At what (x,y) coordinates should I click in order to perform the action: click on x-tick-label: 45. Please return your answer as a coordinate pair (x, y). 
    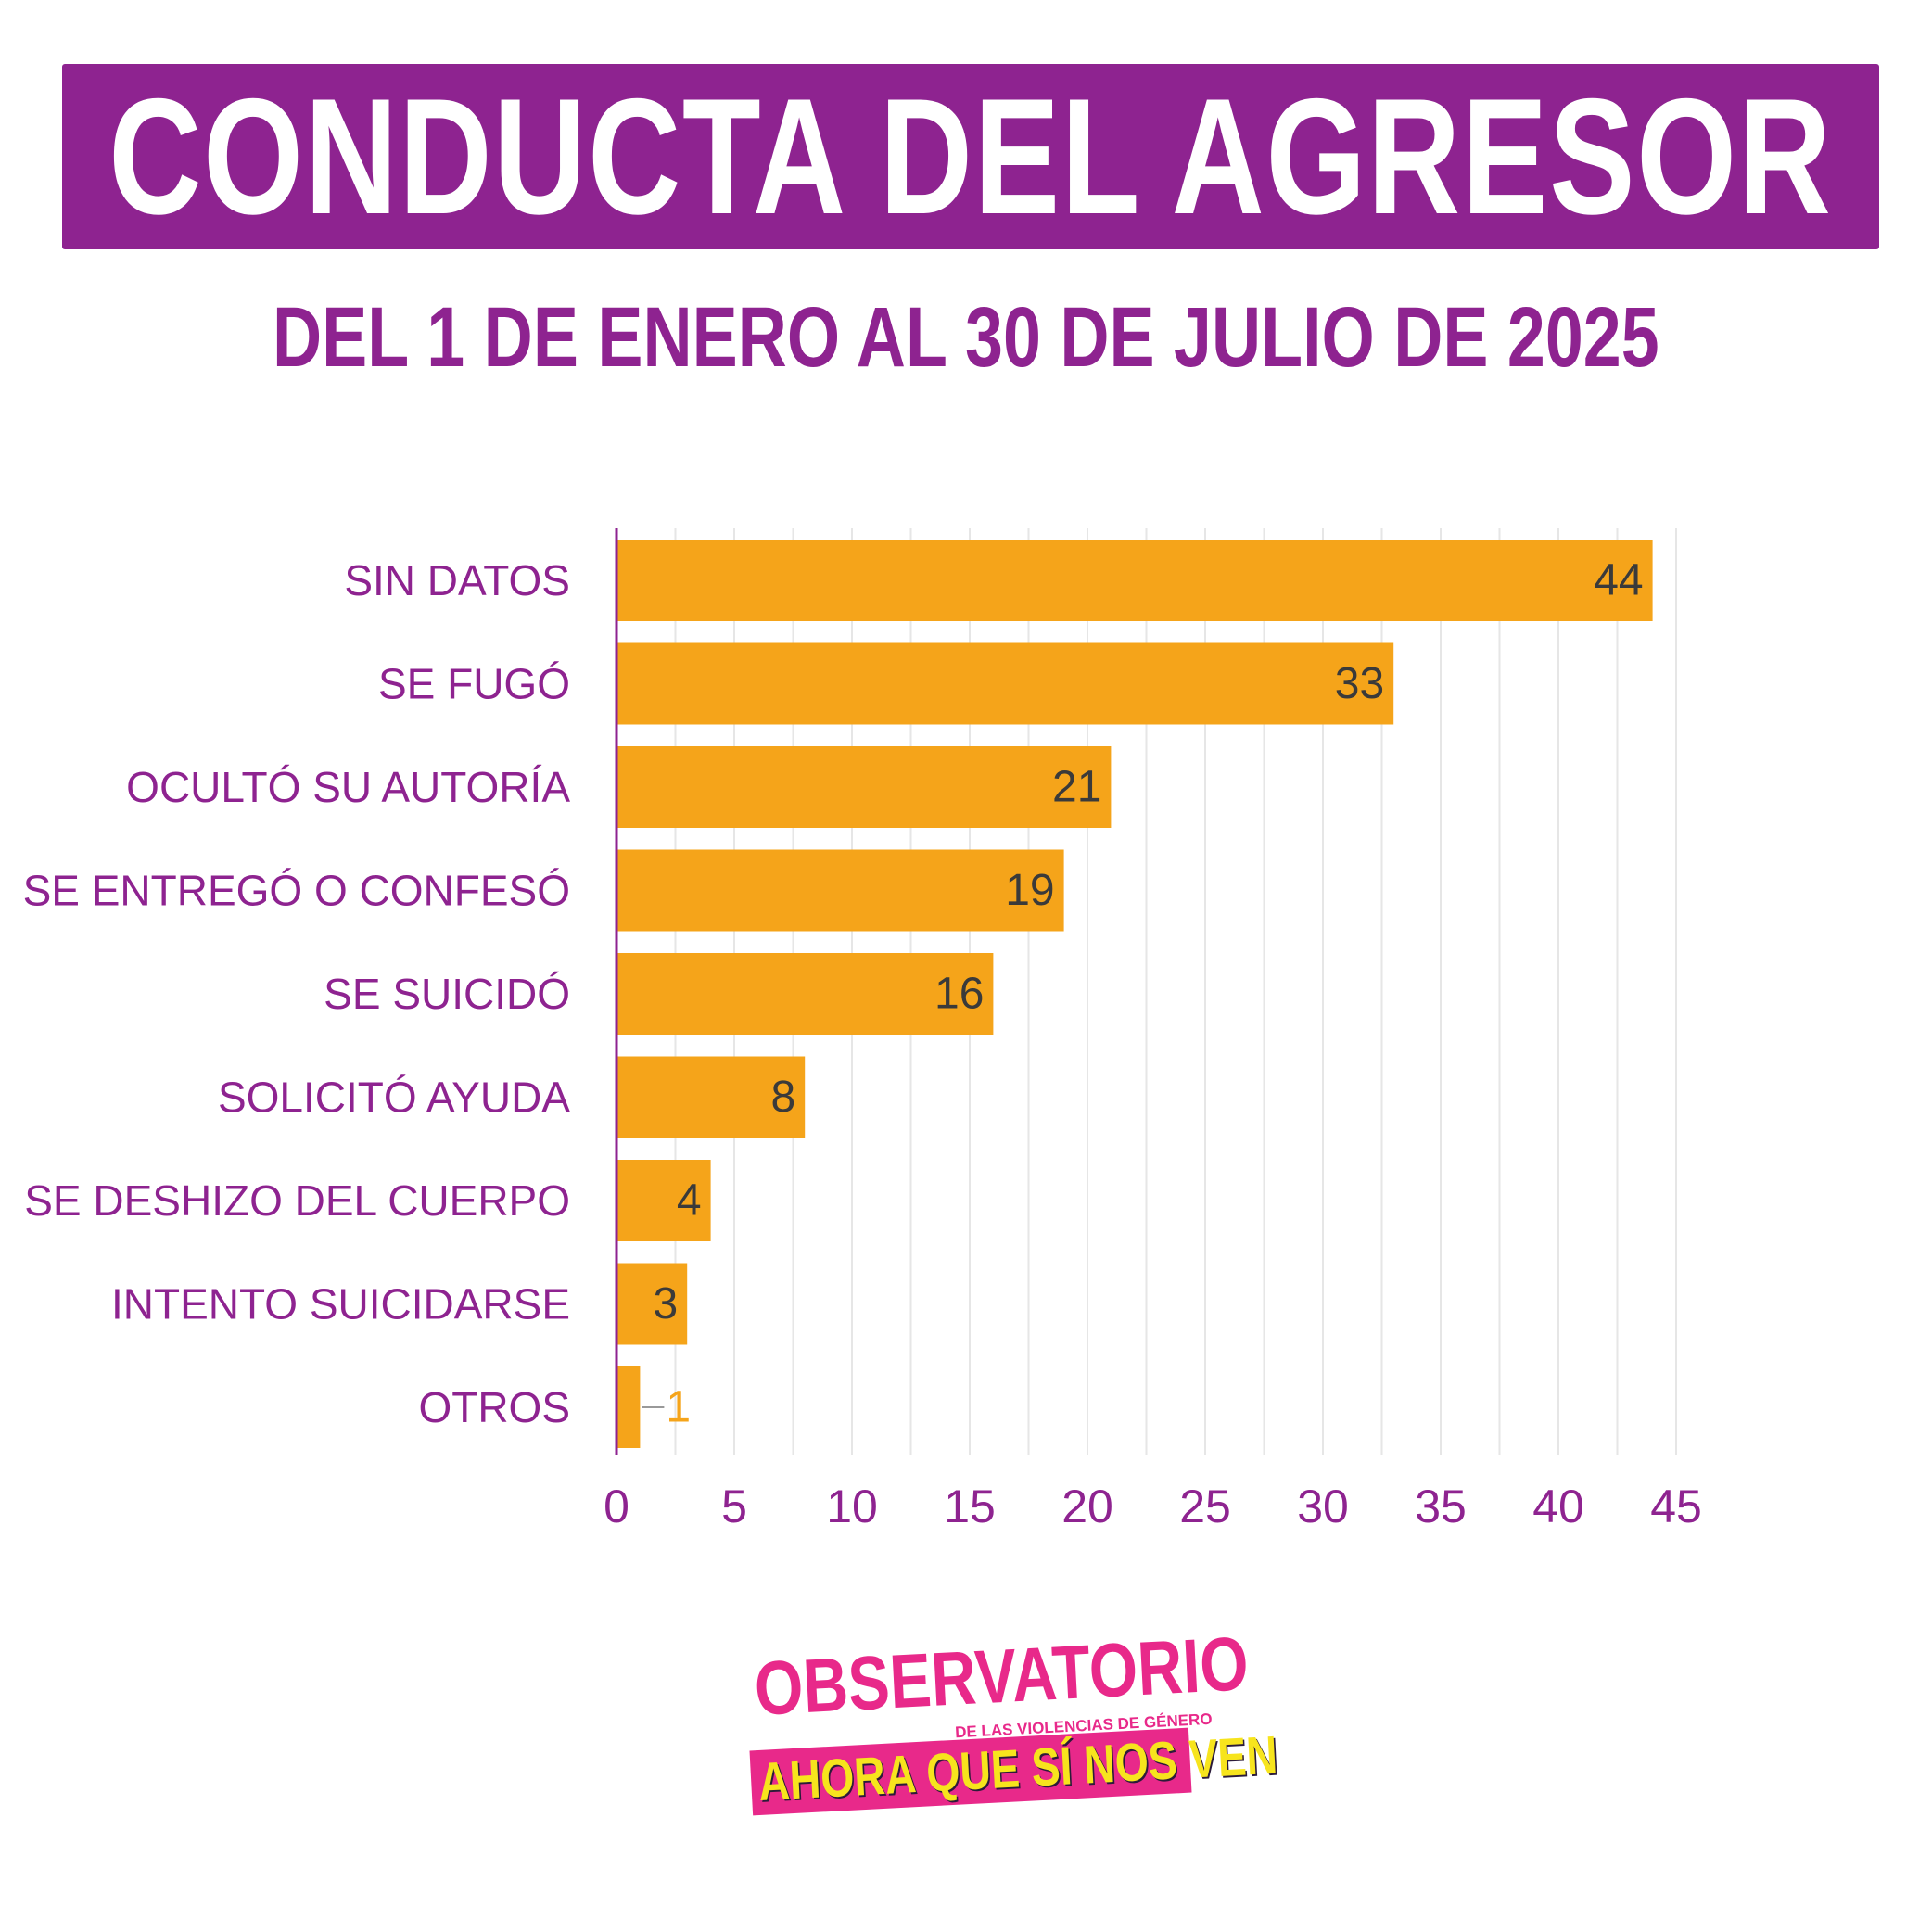
    Looking at the image, I should click on (1676, 1506).